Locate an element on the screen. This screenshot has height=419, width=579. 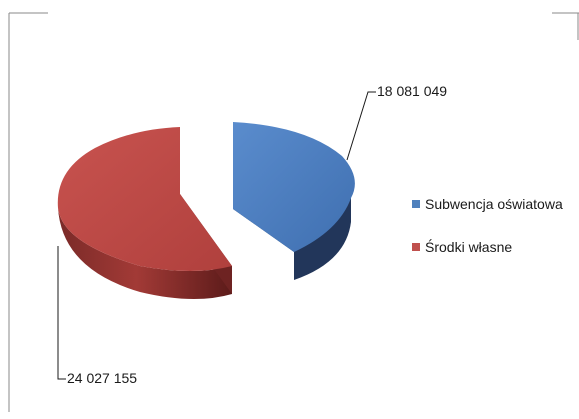
legend-swatch-srodki is located at coordinates (416, 247).